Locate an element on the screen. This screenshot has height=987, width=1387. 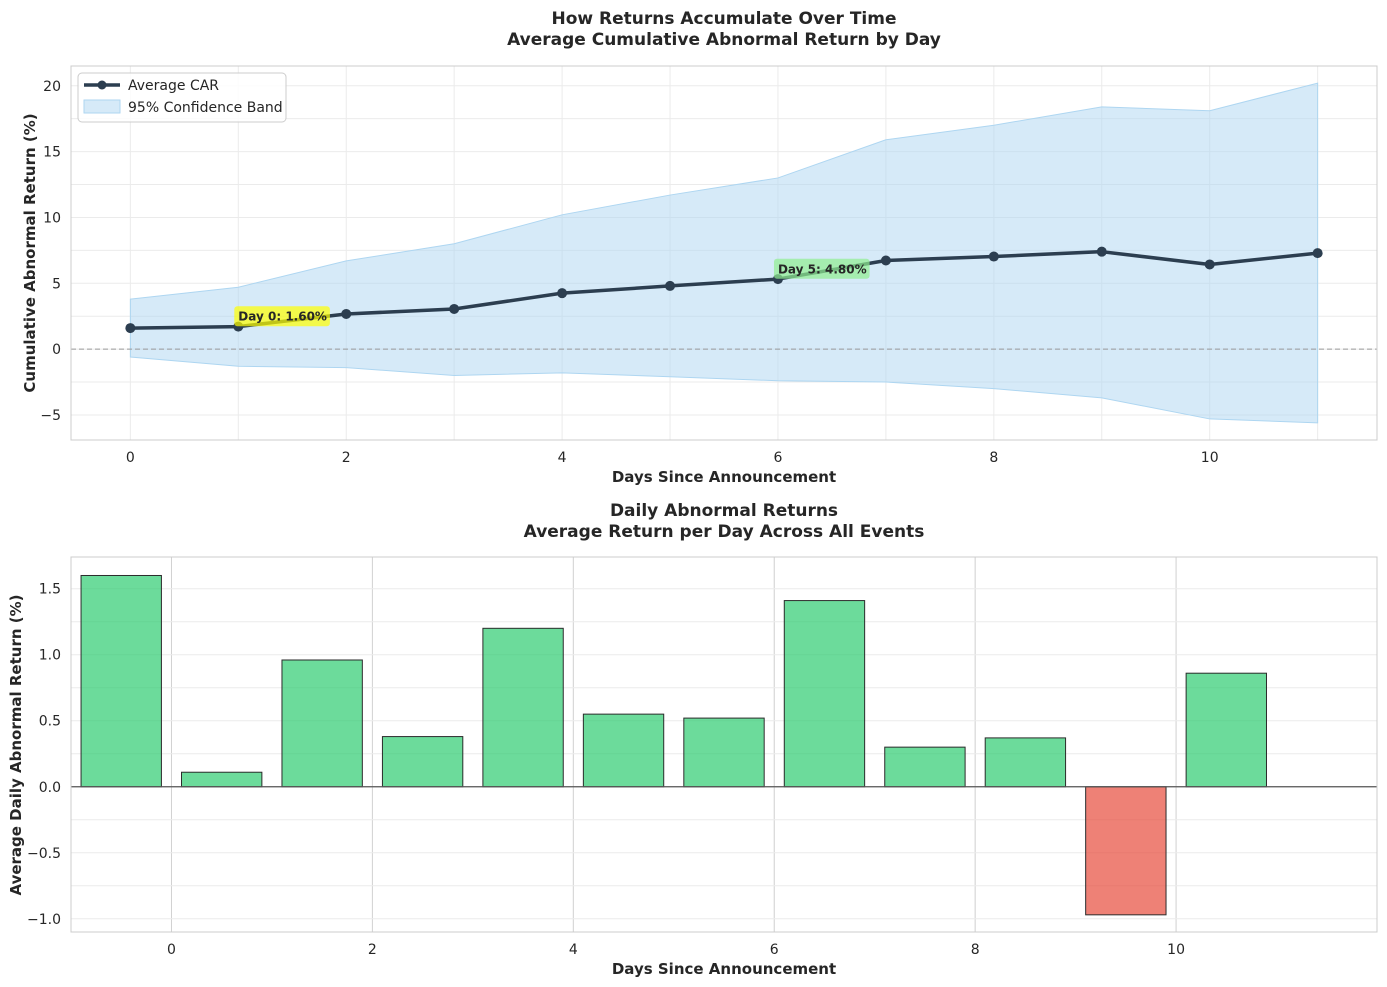
top-y-ticks: −5 0 5 10 15 20 is located at coordinates (50, 251).